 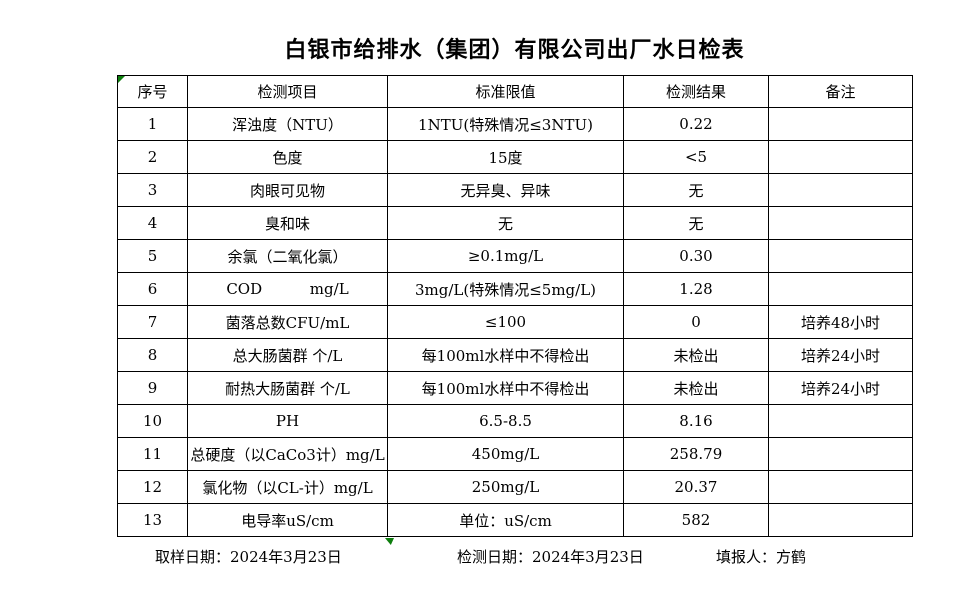 I want to click on cell-item: 电导率uS/cm, so click(x=287, y=520).